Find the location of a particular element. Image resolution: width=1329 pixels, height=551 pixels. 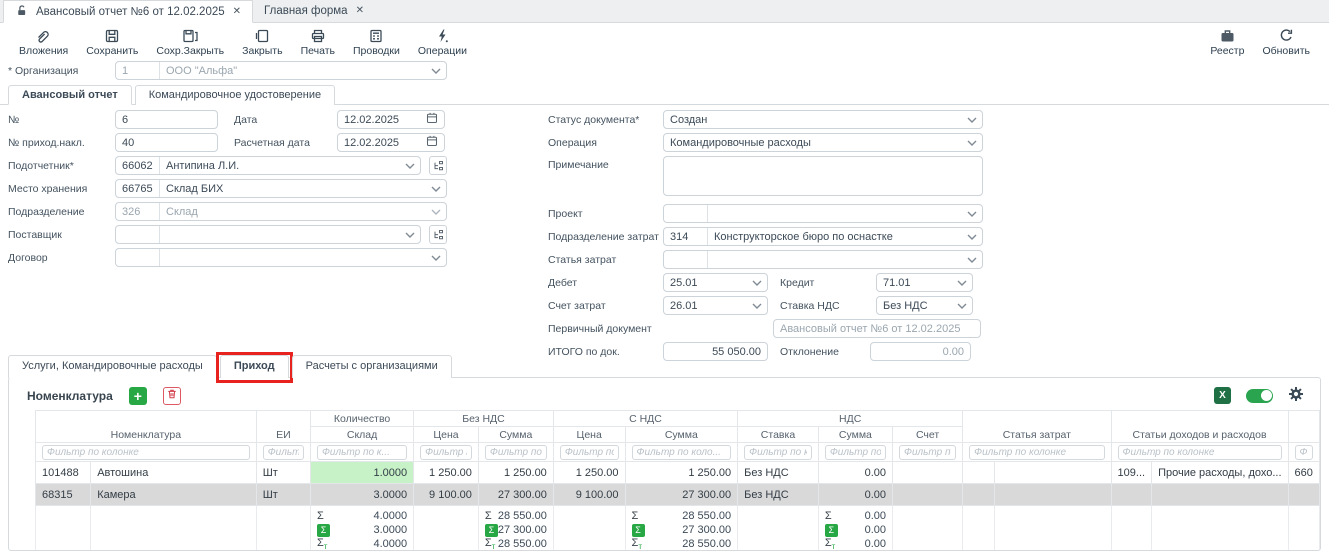

col-header-ei: ЕИ is located at coordinates (283, 426).